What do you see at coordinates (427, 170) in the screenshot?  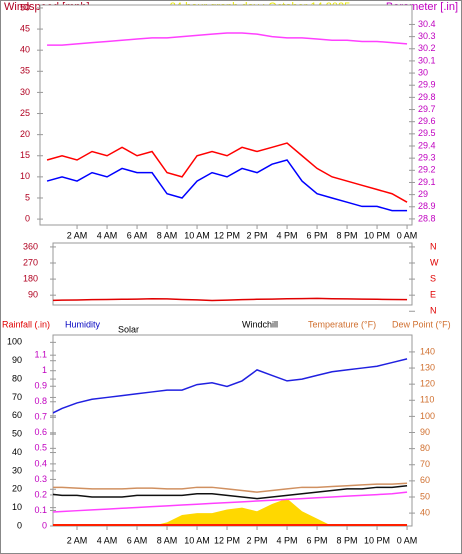 I see `y2-tick-label: 29.2` at bounding box center [427, 170].